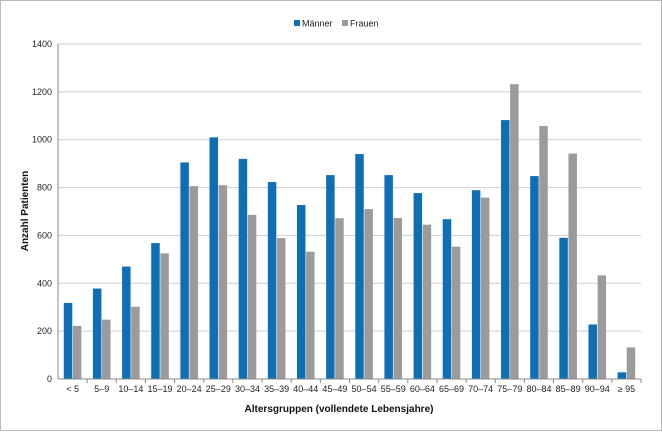 This screenshot has height=432, width=662. I want to click on x-tick-label: 25–29, so click(218, 389).